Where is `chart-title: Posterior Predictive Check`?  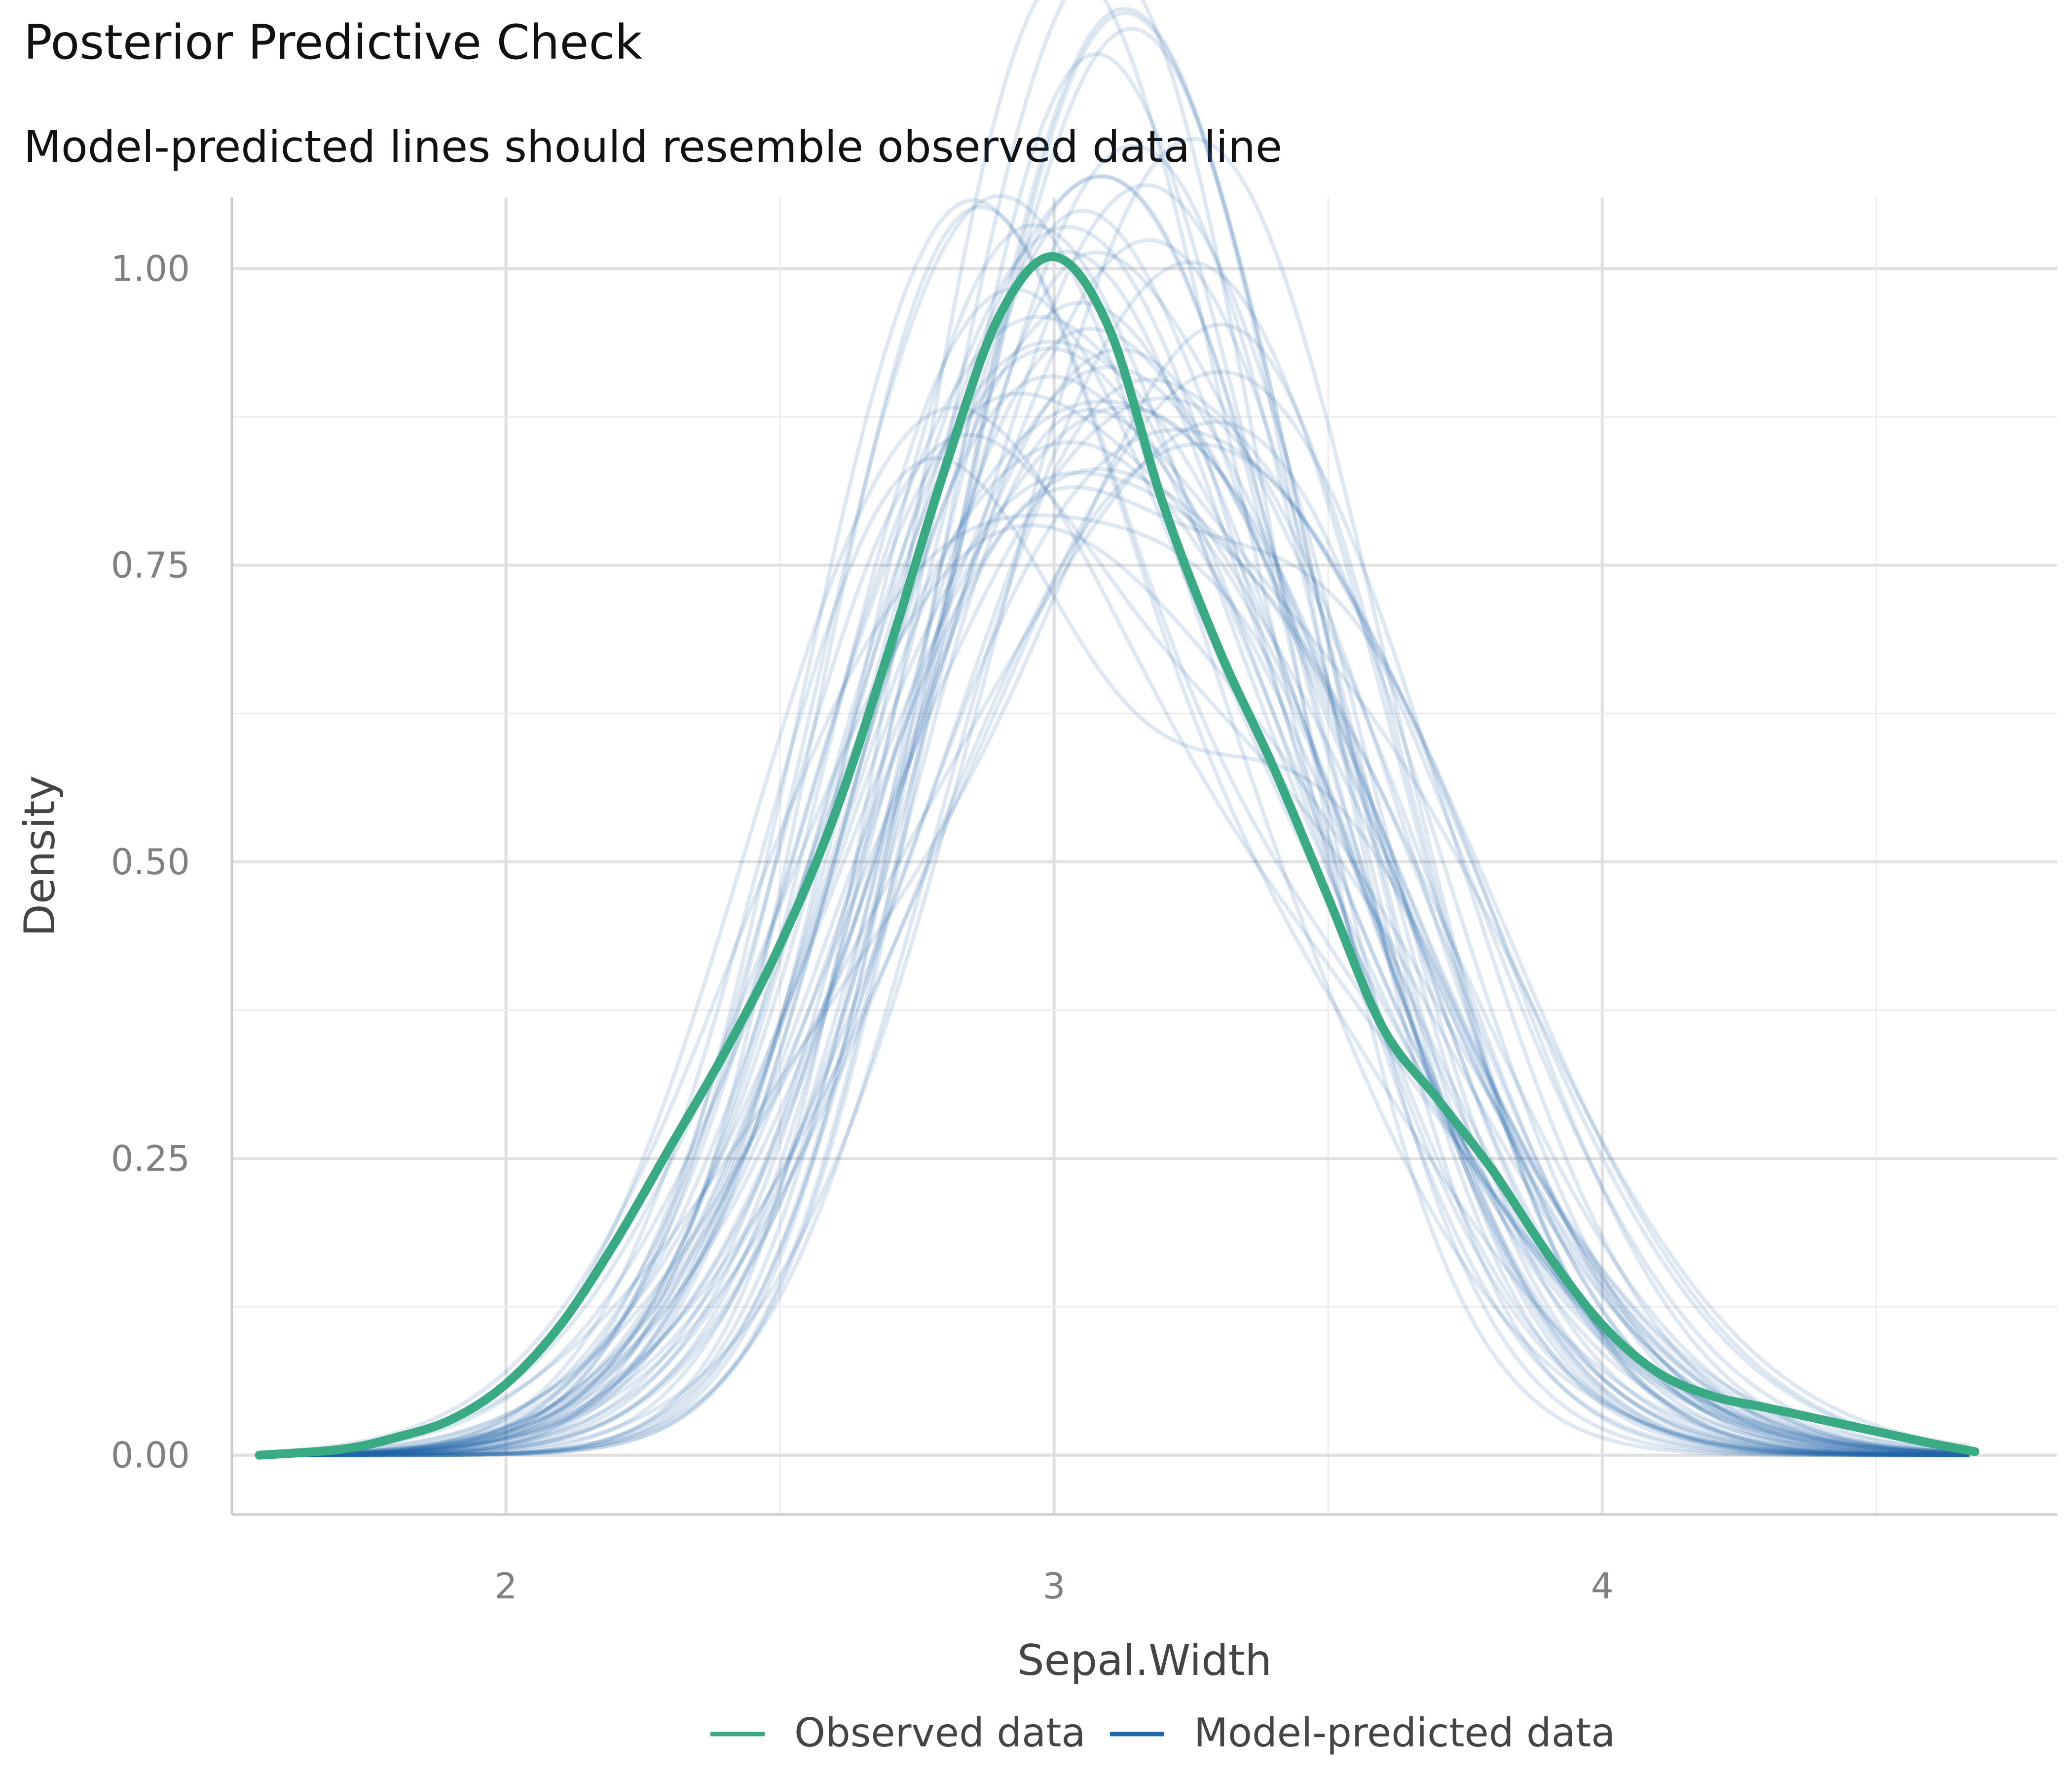 chart-title: Posterior Predictive Check is located at coordinates (333, 43).